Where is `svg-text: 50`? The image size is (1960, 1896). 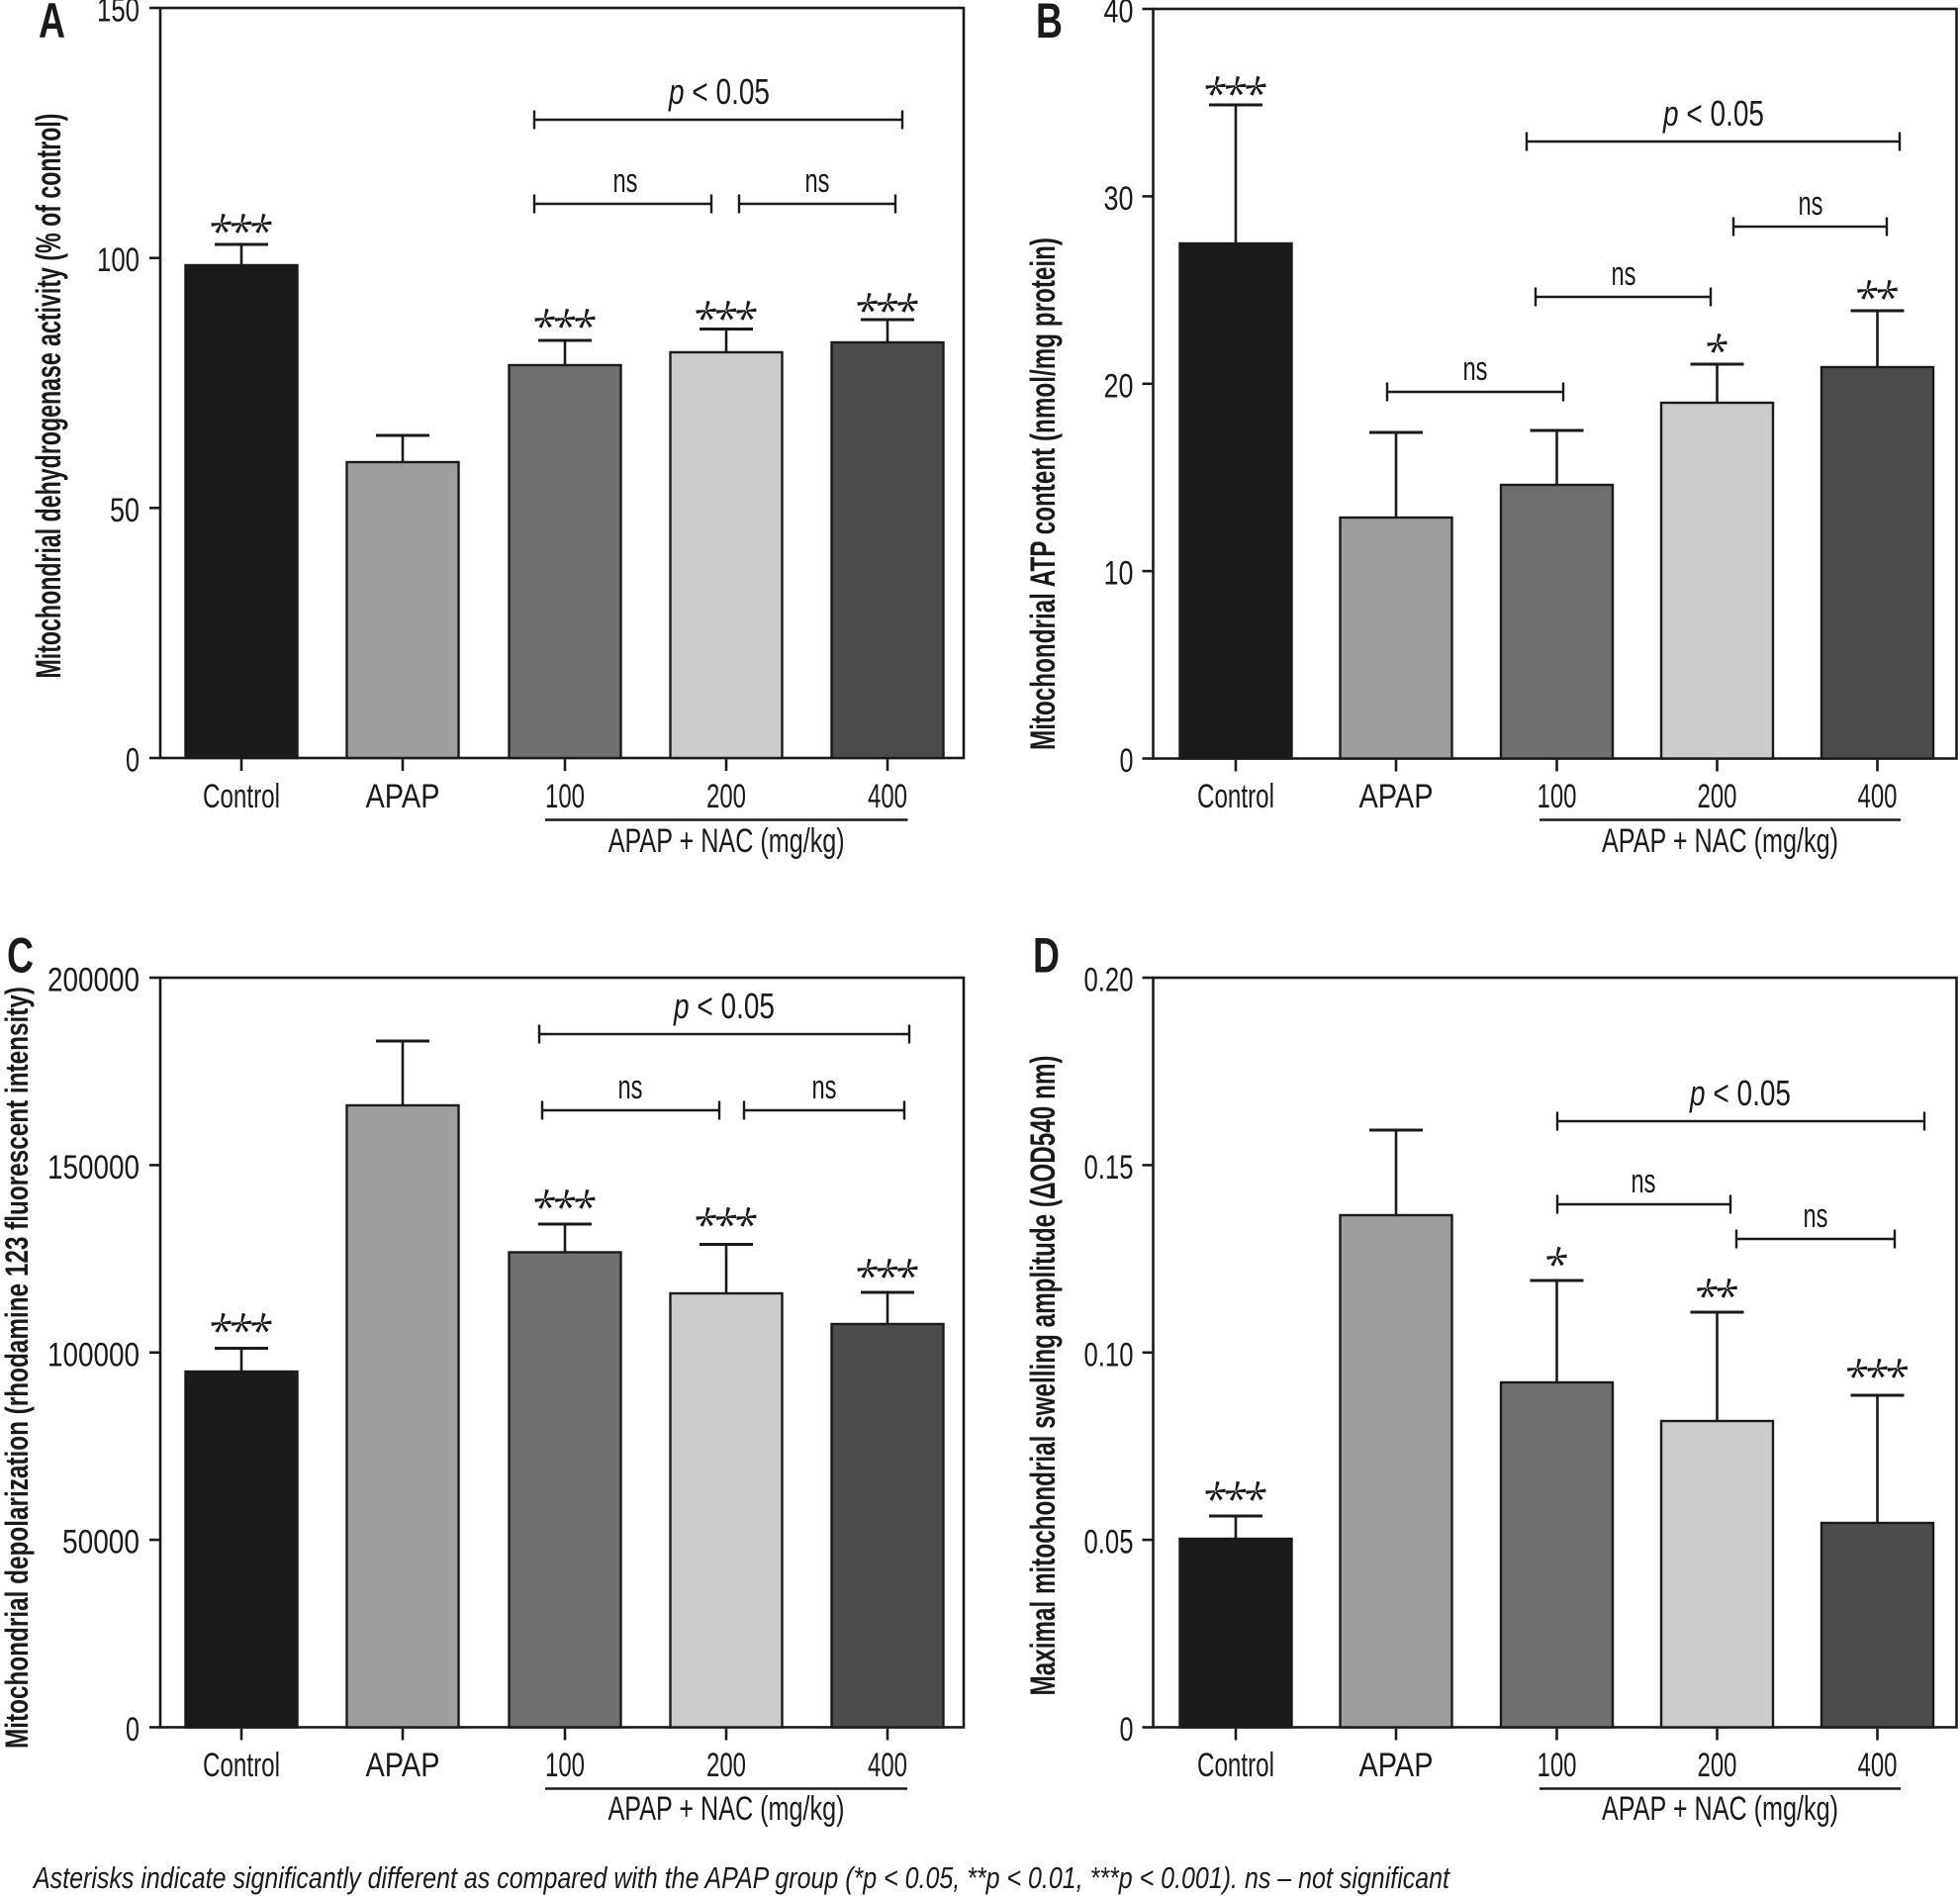 svg-text: 50 is located at coordinates (125, 510).